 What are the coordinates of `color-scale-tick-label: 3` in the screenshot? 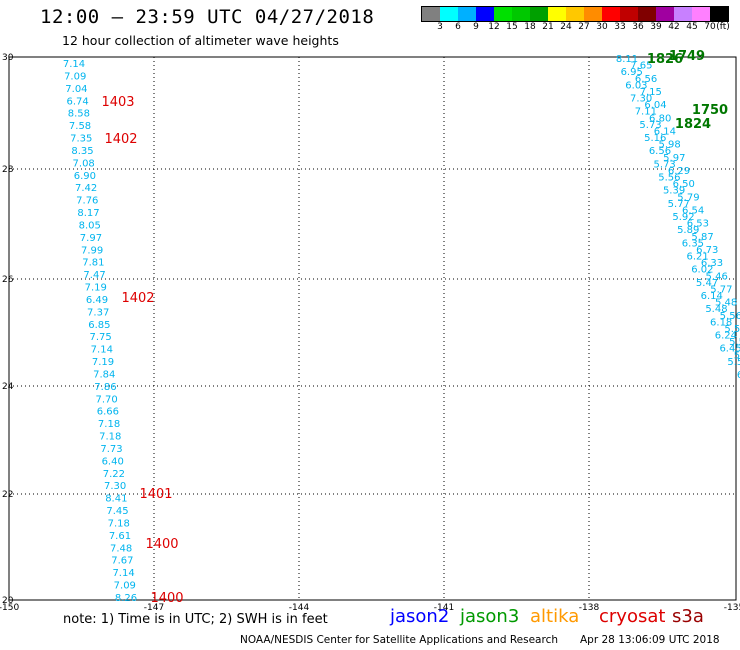 It's located at (440, 27).